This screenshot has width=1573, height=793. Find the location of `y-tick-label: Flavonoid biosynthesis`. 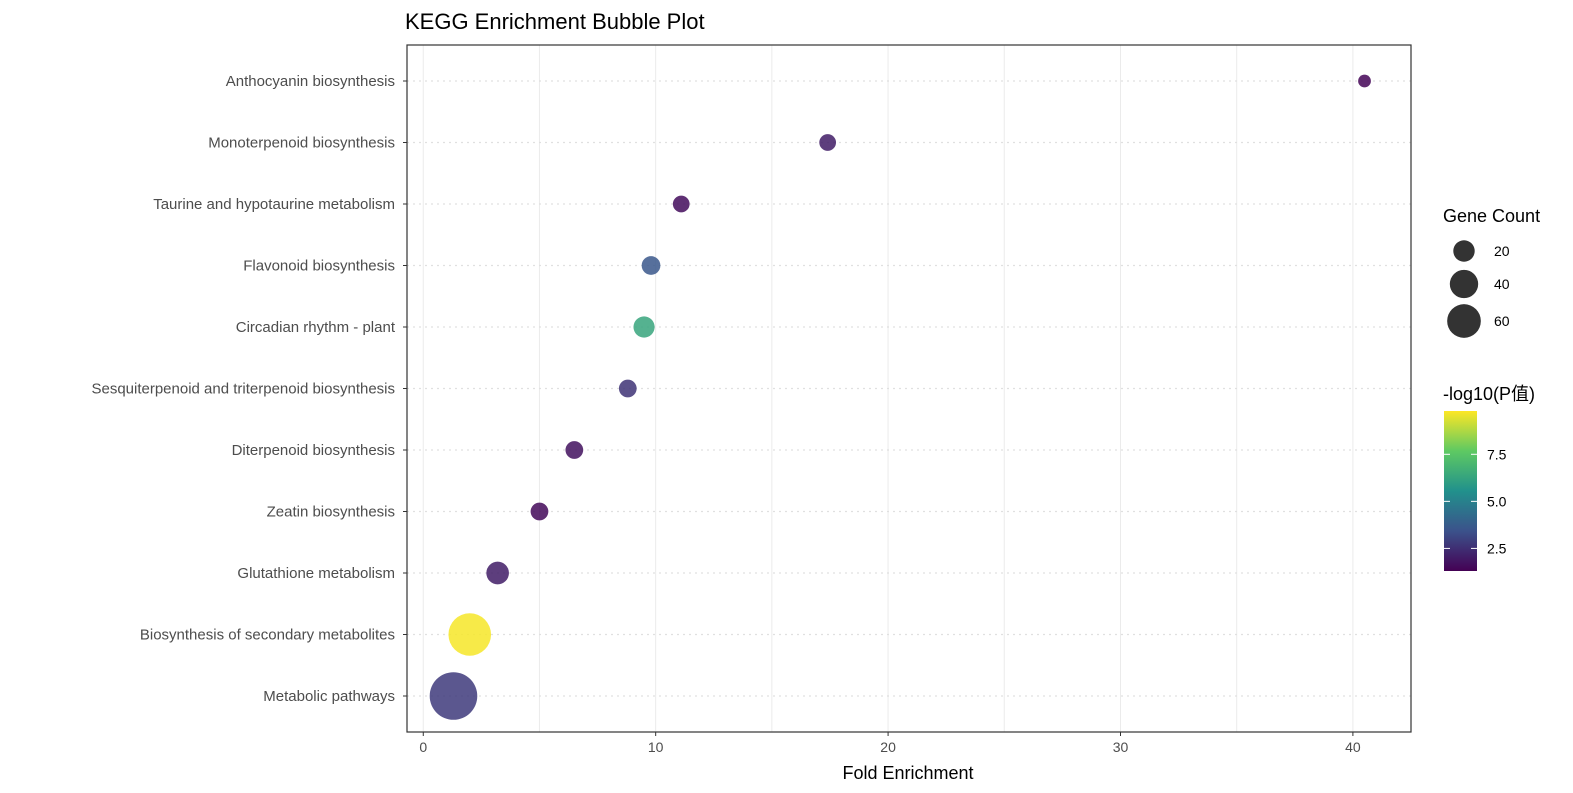

y-tick-label: Flavonoid biosynthesis is located at coordinates (319, 266).